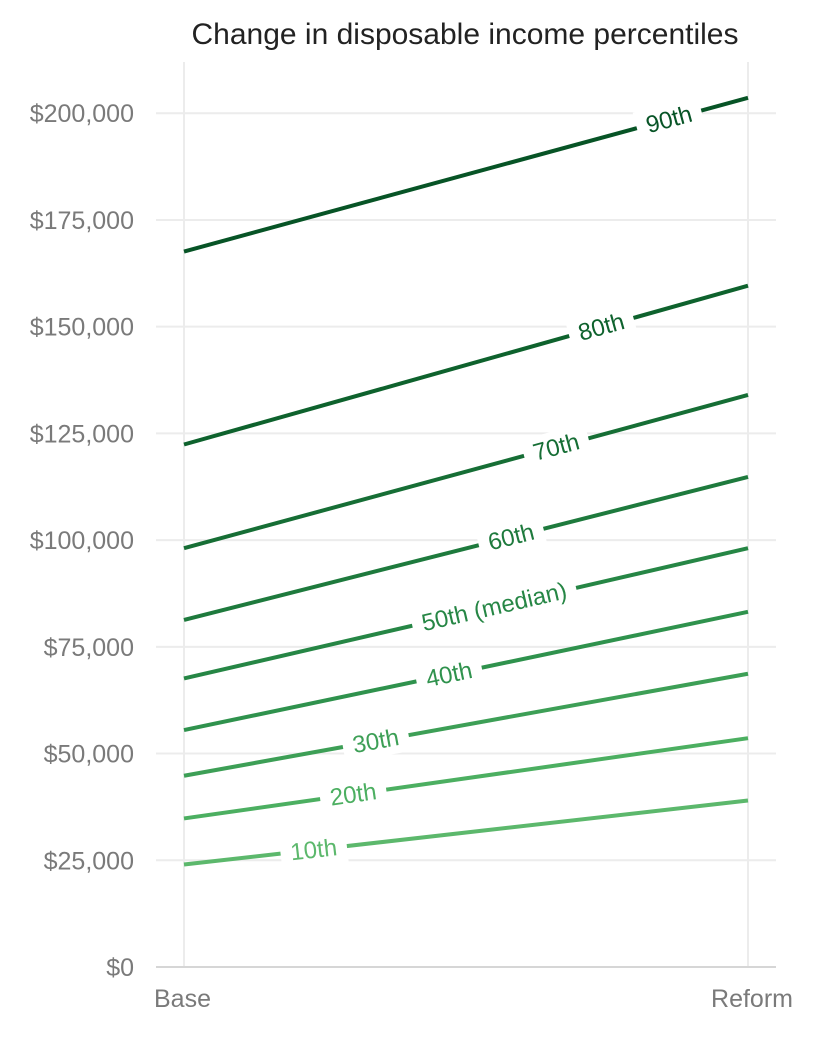 The image size is (813, 1039). Describe the element at coordinates (466, 778) in the screenshot. I see `series-line-20th` at that location.